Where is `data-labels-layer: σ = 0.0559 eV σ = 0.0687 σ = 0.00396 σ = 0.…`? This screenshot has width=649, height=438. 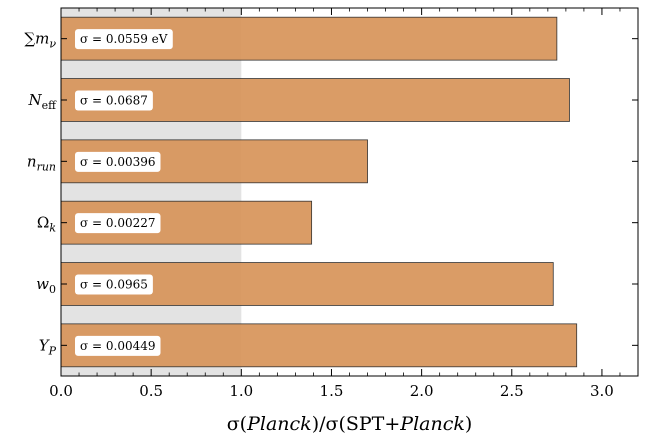 data-labels-layer: σ = 0.0559 eV σ = 0.0687 σ = 0.00396 σ = 0.… is located at coordinates (124, 192).